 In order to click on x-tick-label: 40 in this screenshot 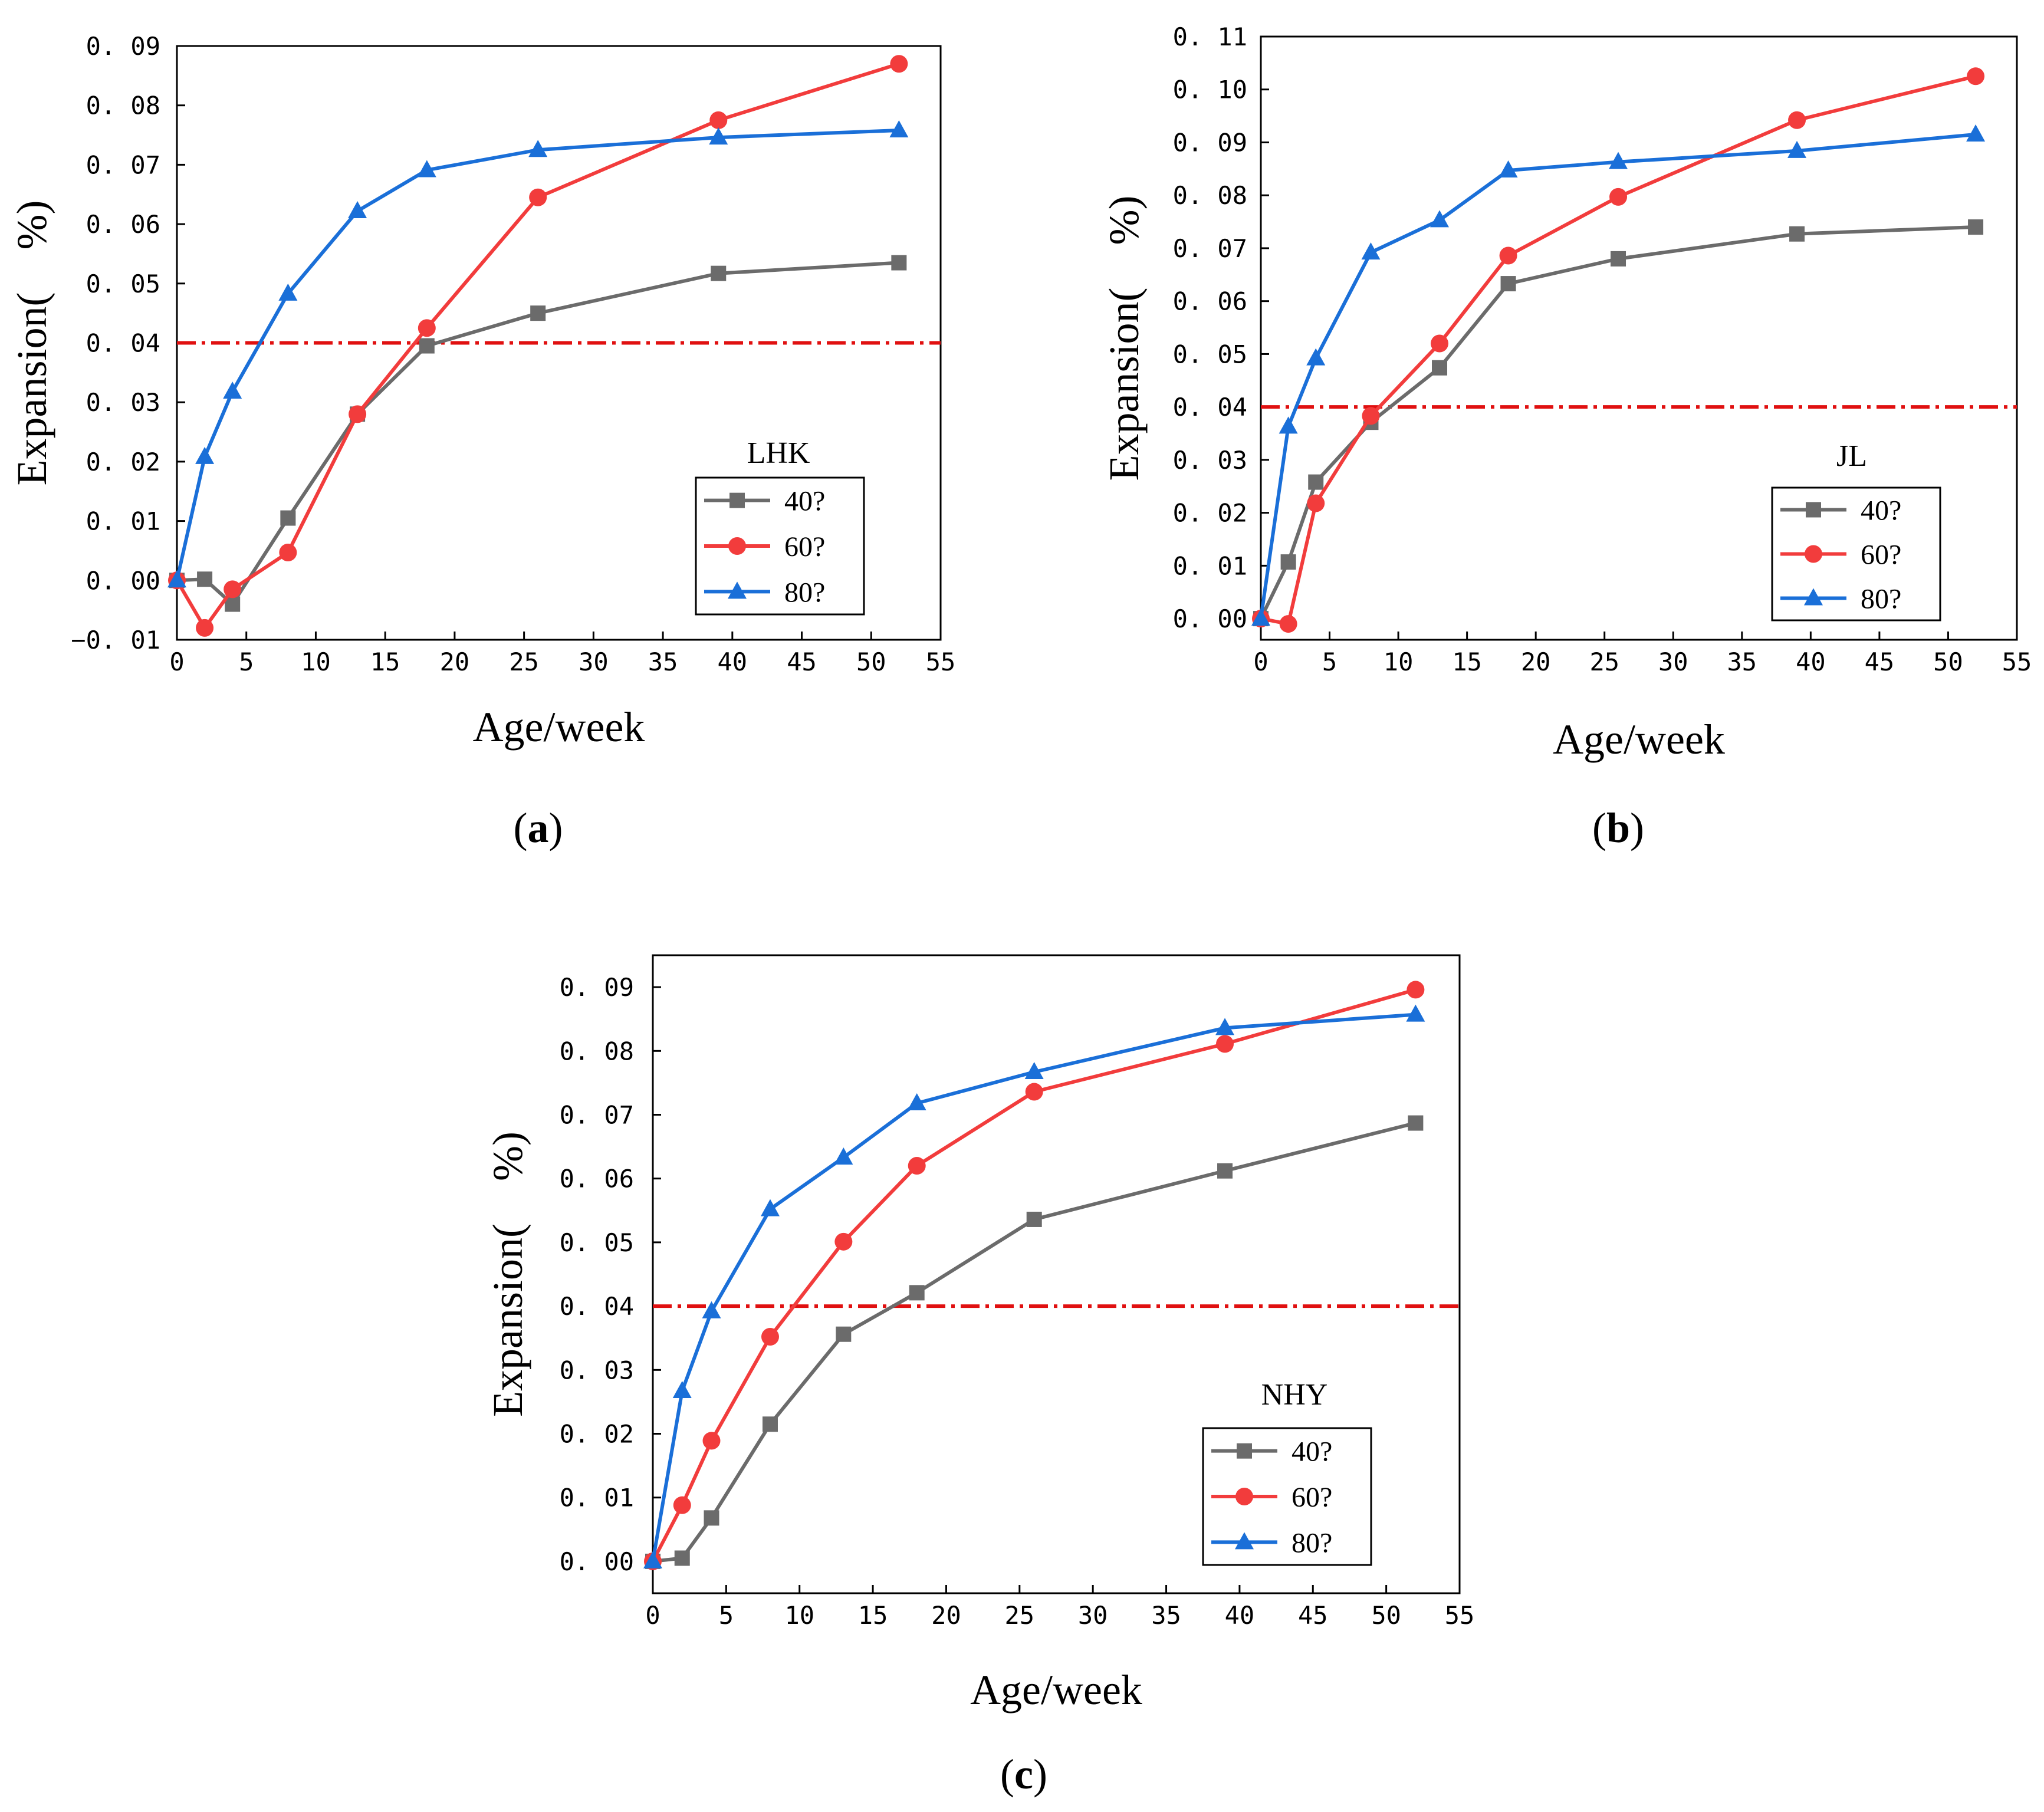, I will do `click(1811, 661)`.